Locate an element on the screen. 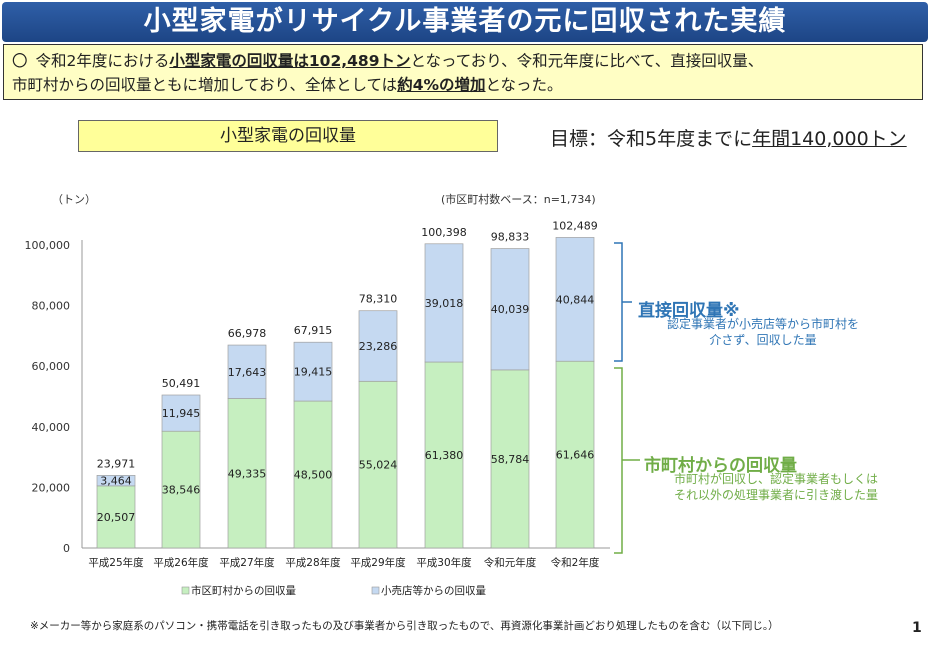  bar-total-label: 102,489 is located at coordinates (575, 225).